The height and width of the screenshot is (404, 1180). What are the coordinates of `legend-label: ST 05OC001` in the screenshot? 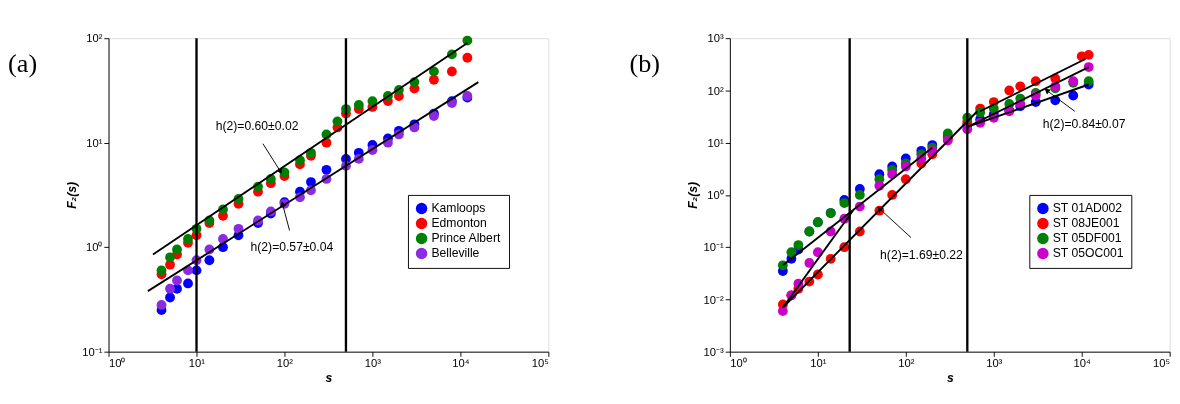 It's located at (1088, 253).